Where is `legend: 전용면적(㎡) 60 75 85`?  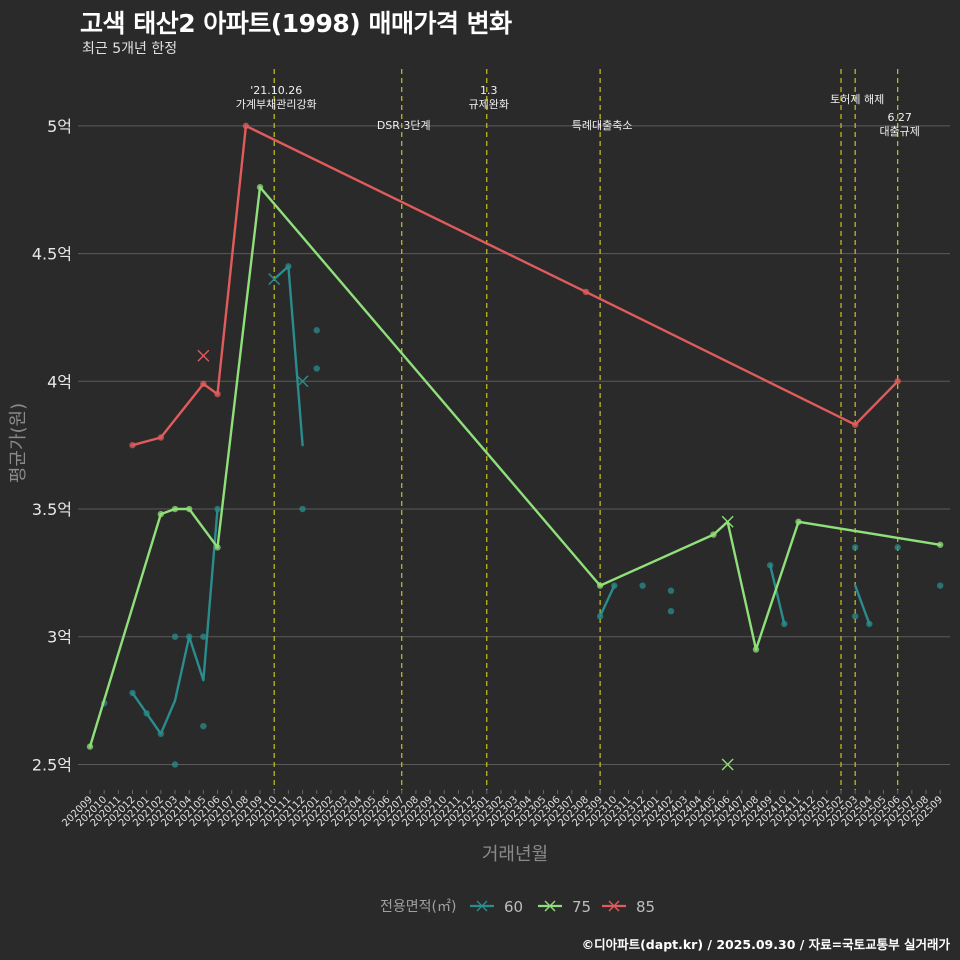
legend: 전용면적(㎡) 60 75 85 is located at coordinates (517, 907).